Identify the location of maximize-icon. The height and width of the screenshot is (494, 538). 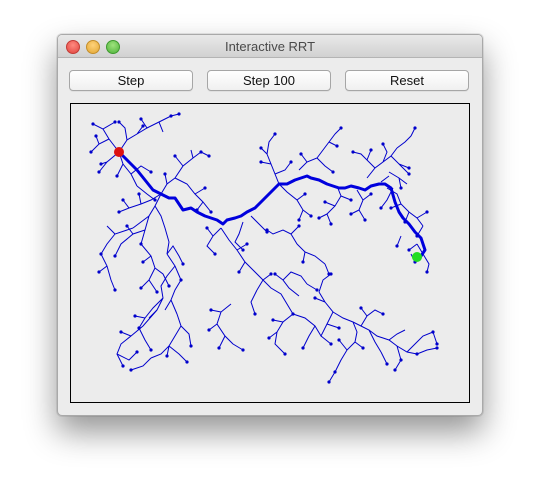
(113, 47).